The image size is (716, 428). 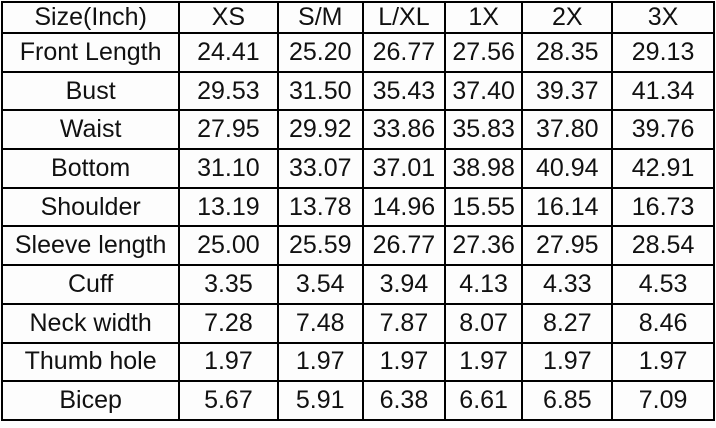 I want to click on row-label: Bicep, so click(x=90, y=400).